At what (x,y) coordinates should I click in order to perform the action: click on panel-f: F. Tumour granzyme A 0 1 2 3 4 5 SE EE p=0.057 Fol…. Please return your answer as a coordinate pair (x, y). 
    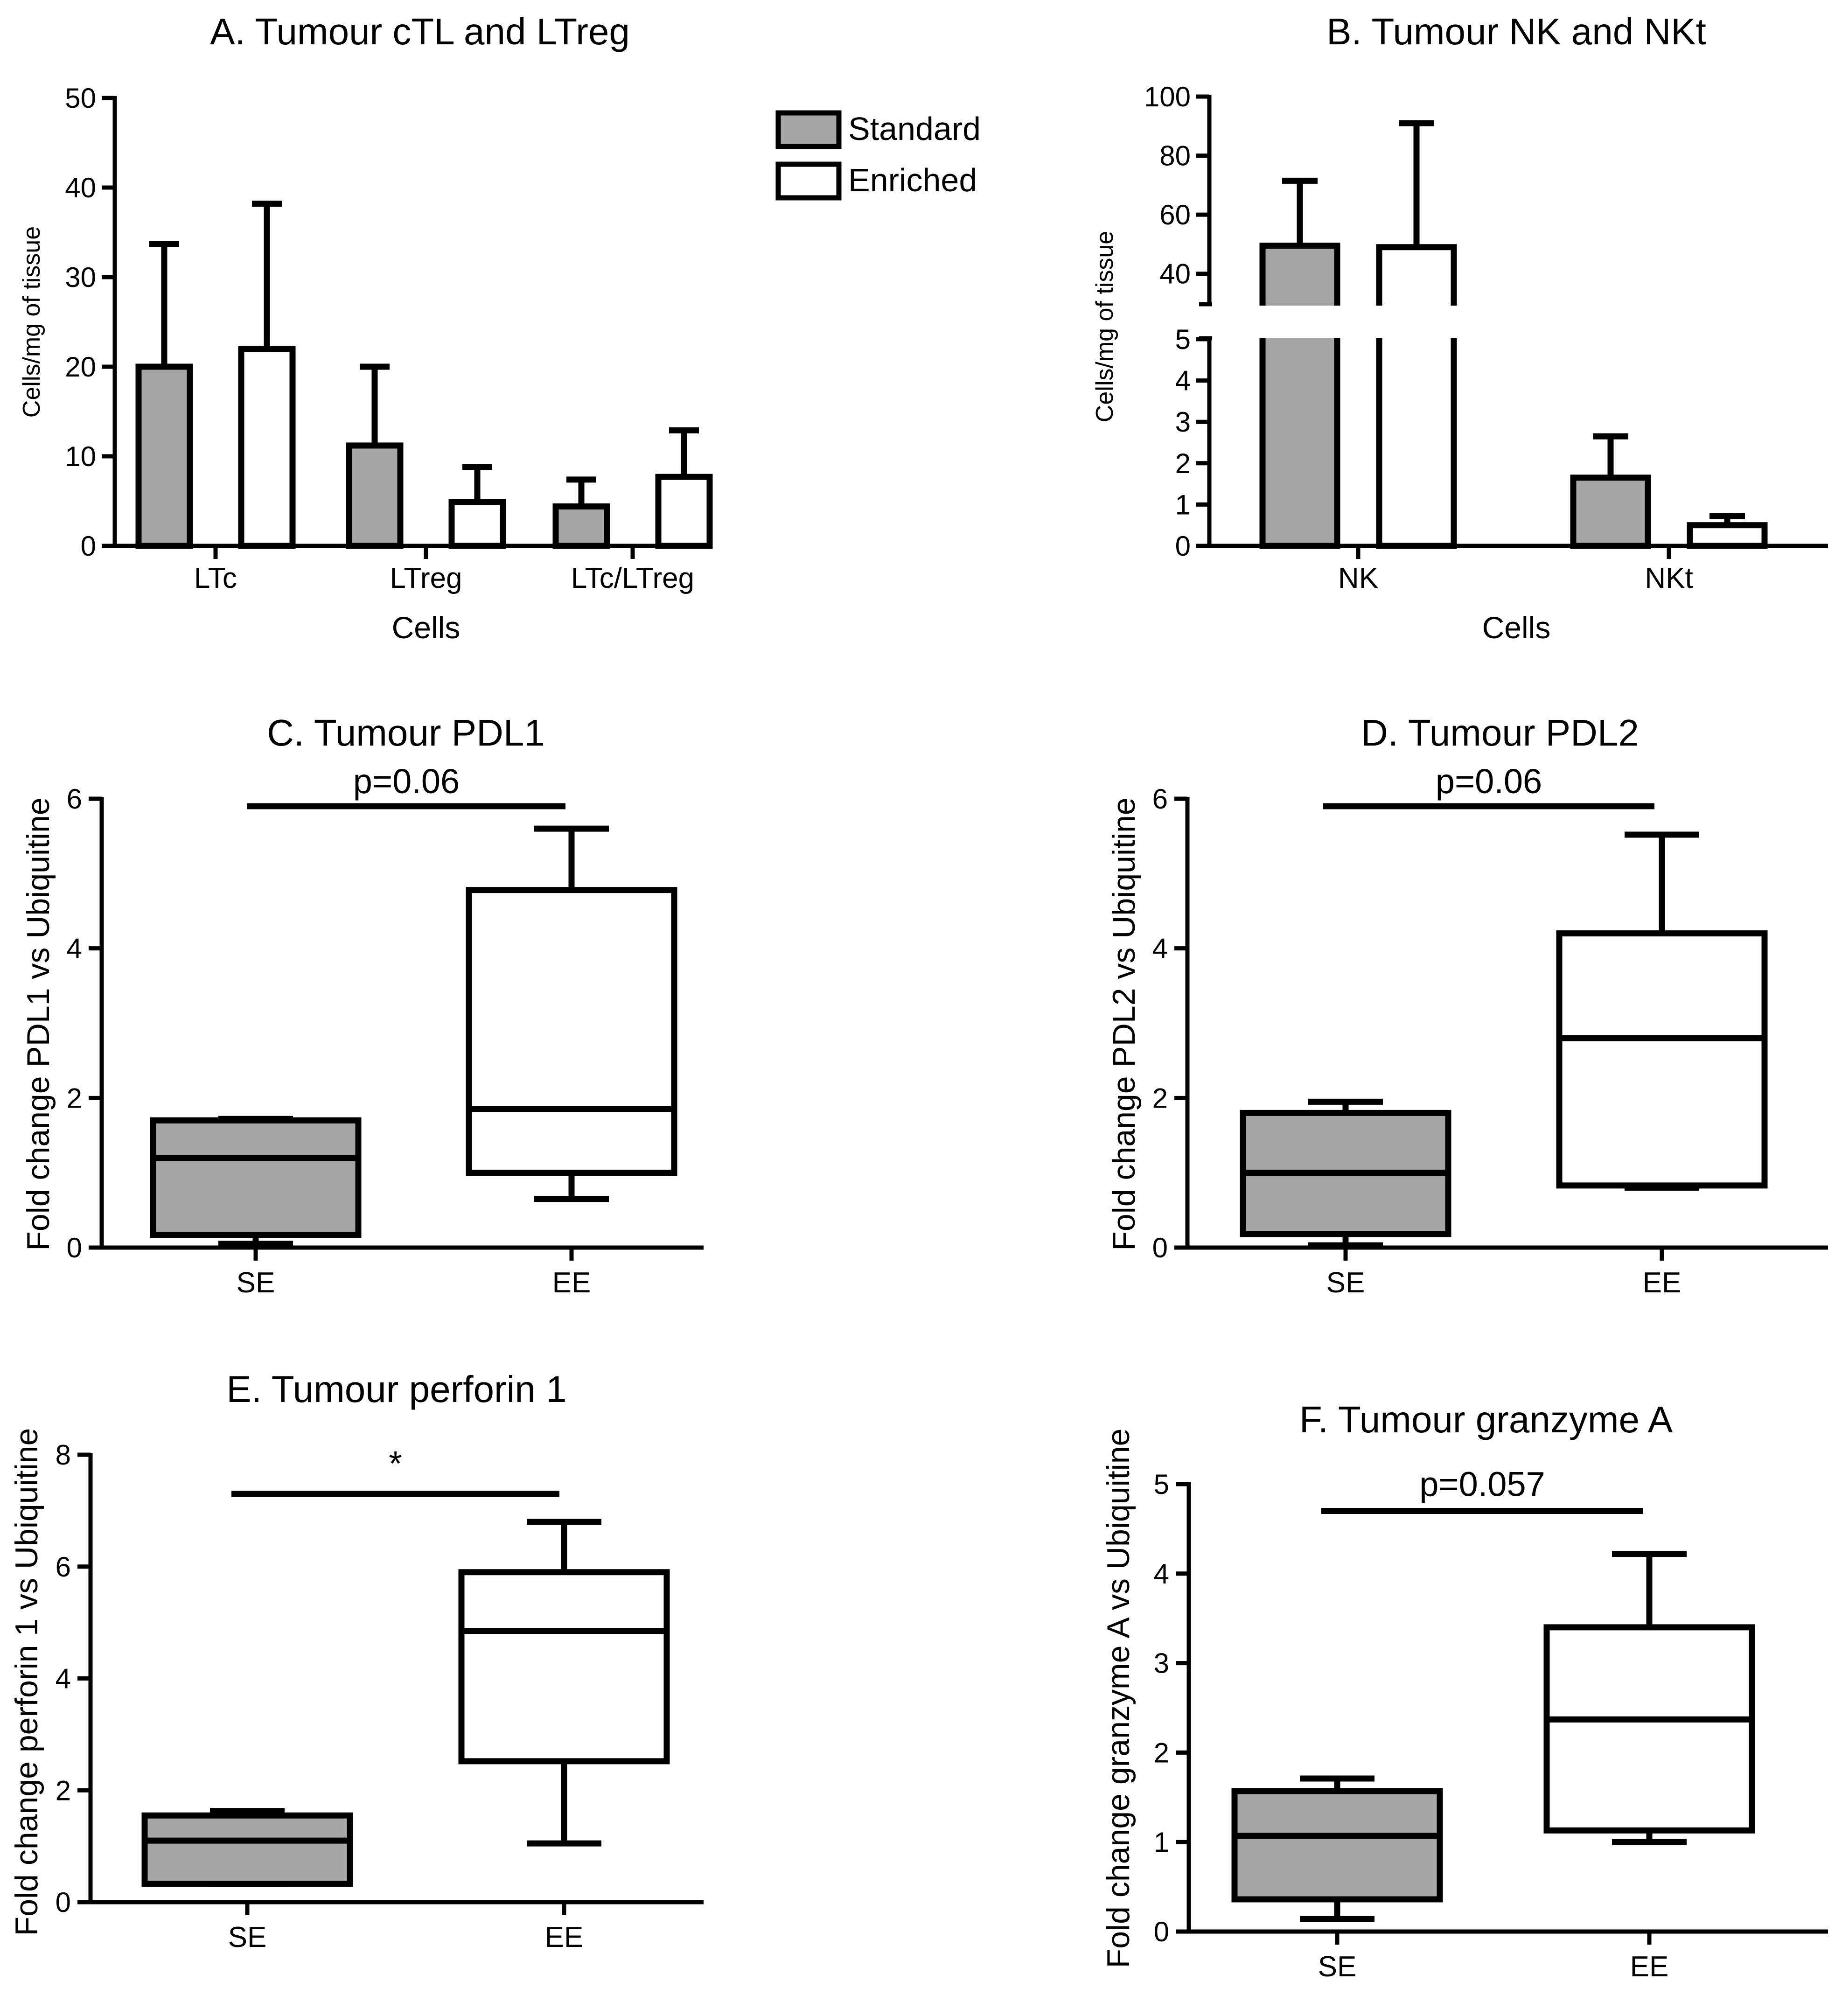
    Looking at the image, I should click on (1464, 1691).